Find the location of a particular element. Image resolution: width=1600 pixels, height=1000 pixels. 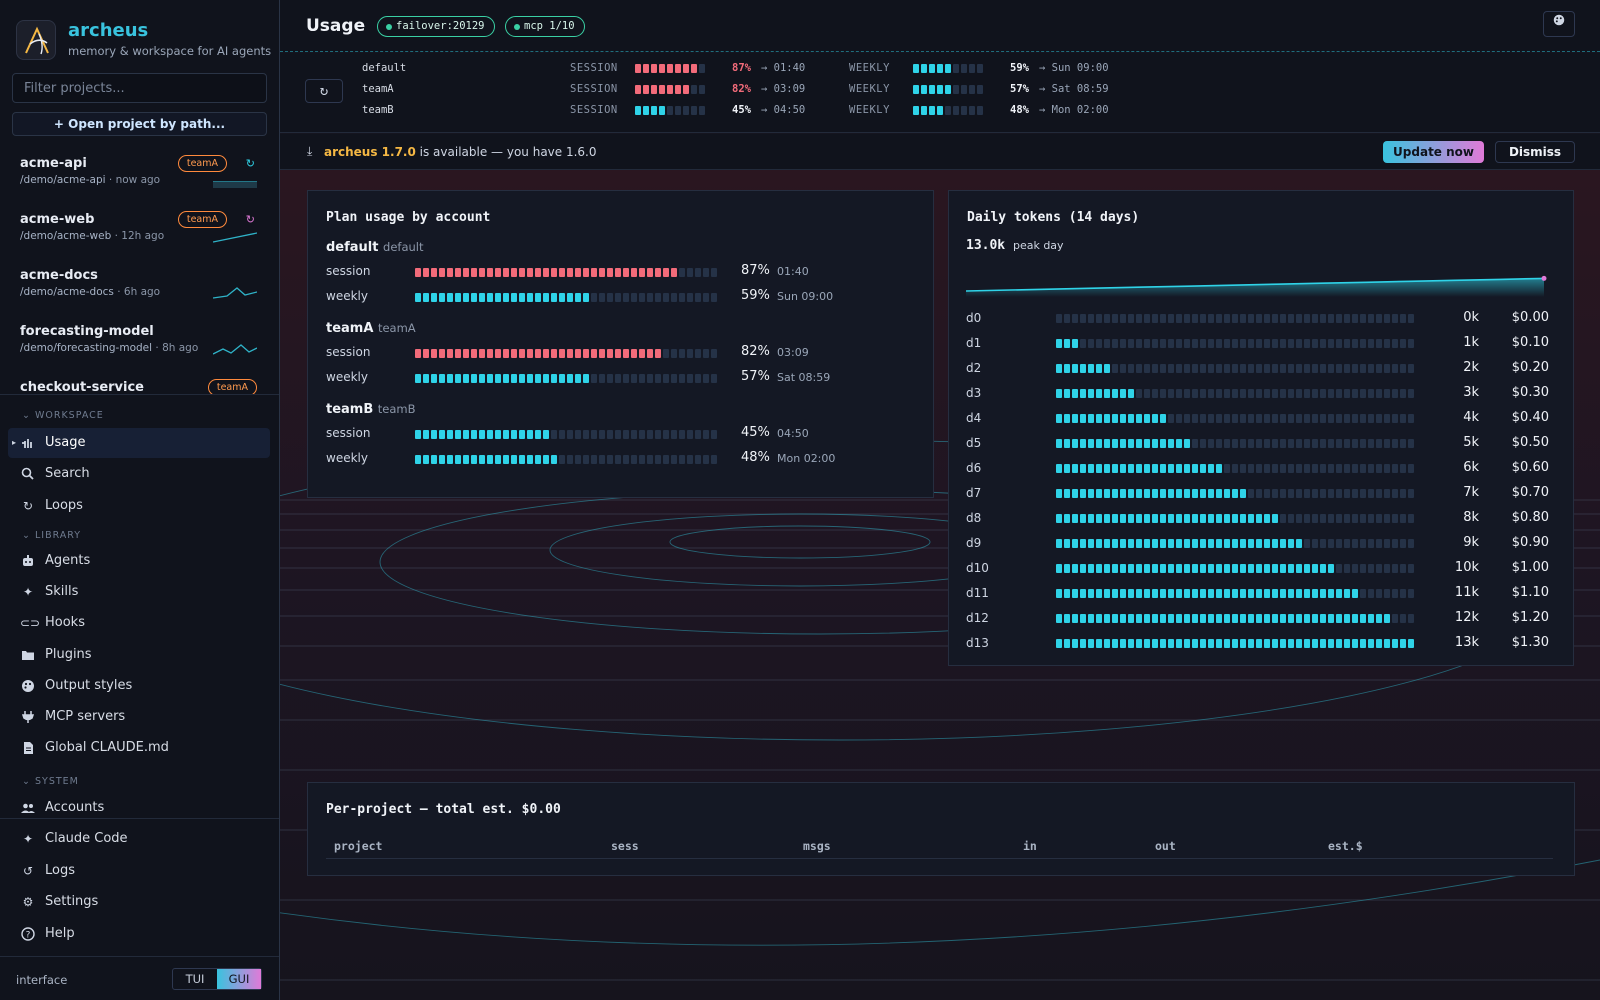

nav-claude-code: ✦ Claude Code is located at coordinates (139, 839).